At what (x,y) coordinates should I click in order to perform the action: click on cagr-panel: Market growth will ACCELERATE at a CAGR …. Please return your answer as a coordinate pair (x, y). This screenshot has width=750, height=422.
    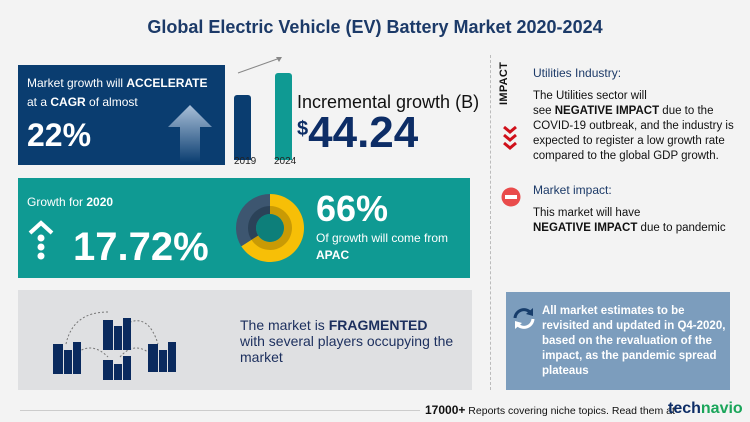
    Looking at the image, I should click on (121, 115).